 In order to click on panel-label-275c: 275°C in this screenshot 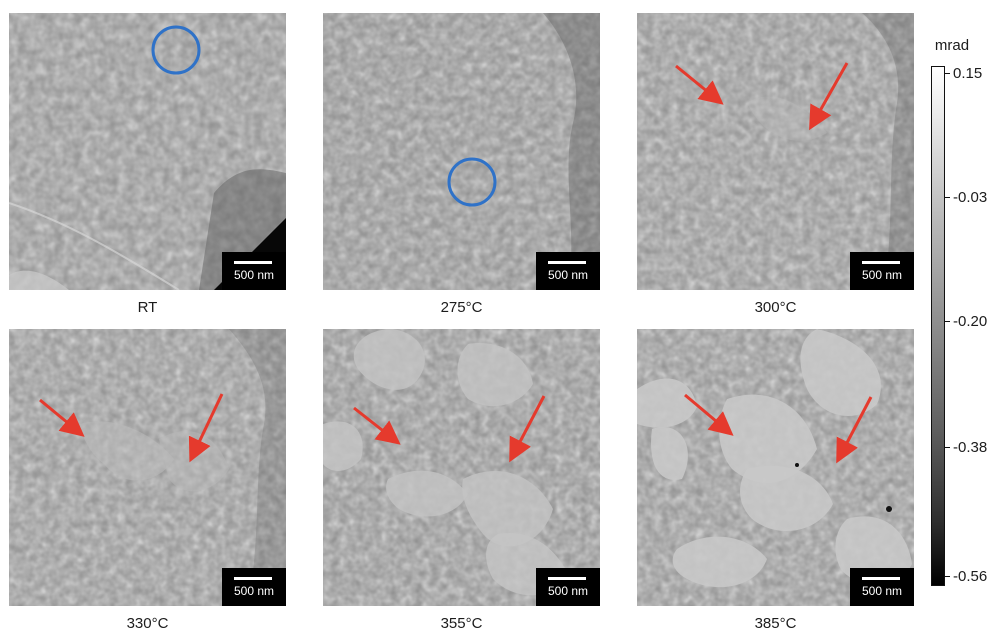, I will do `click(461, 307)`.